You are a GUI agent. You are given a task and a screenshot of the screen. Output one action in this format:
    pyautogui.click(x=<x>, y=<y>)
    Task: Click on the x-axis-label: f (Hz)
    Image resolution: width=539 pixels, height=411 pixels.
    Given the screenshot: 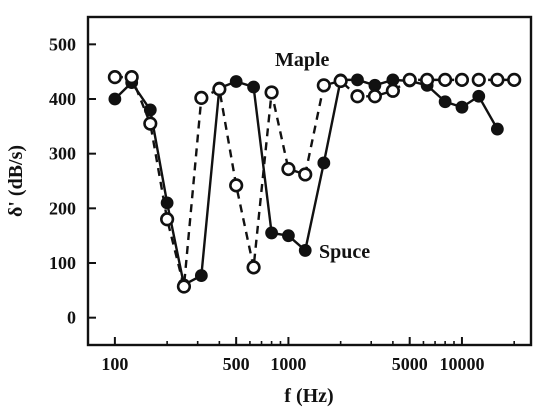 What is the action you would take?
    pyautogui.click(x=308, y=396)
    